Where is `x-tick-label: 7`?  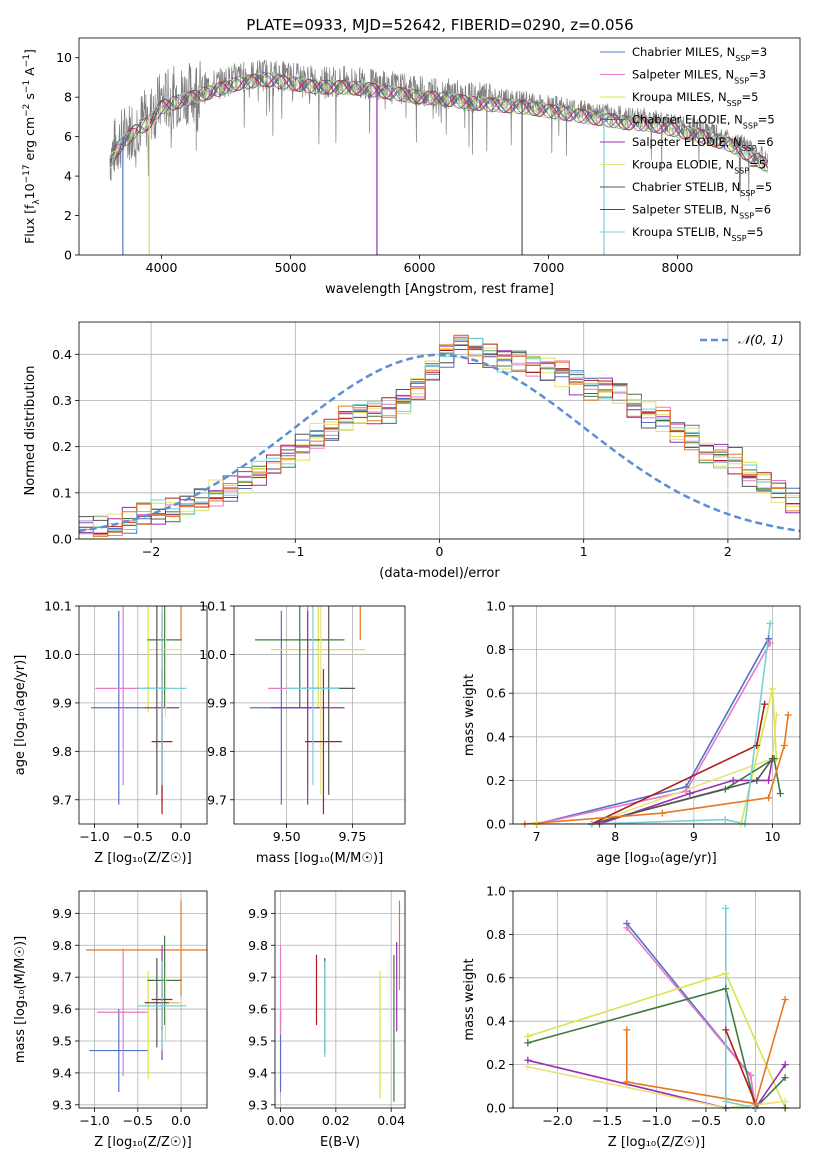
x-tick-label: 7 is located at coordinates (537, 836).